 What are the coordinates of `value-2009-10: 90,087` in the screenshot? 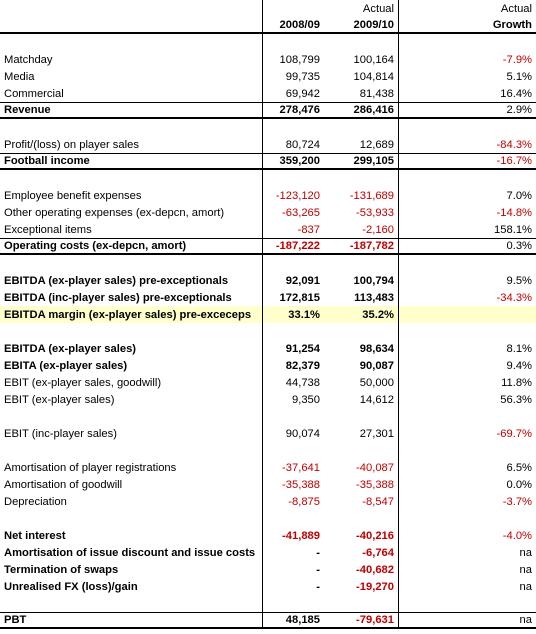 It's located at (376, 365).